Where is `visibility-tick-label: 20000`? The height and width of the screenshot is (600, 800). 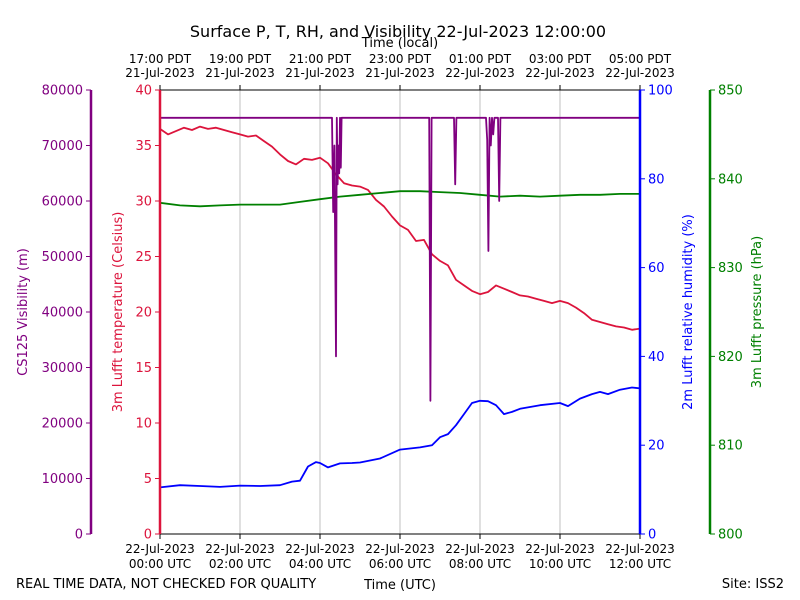
visibility-tick-label: 20000 is located at coordinates (62, 424).